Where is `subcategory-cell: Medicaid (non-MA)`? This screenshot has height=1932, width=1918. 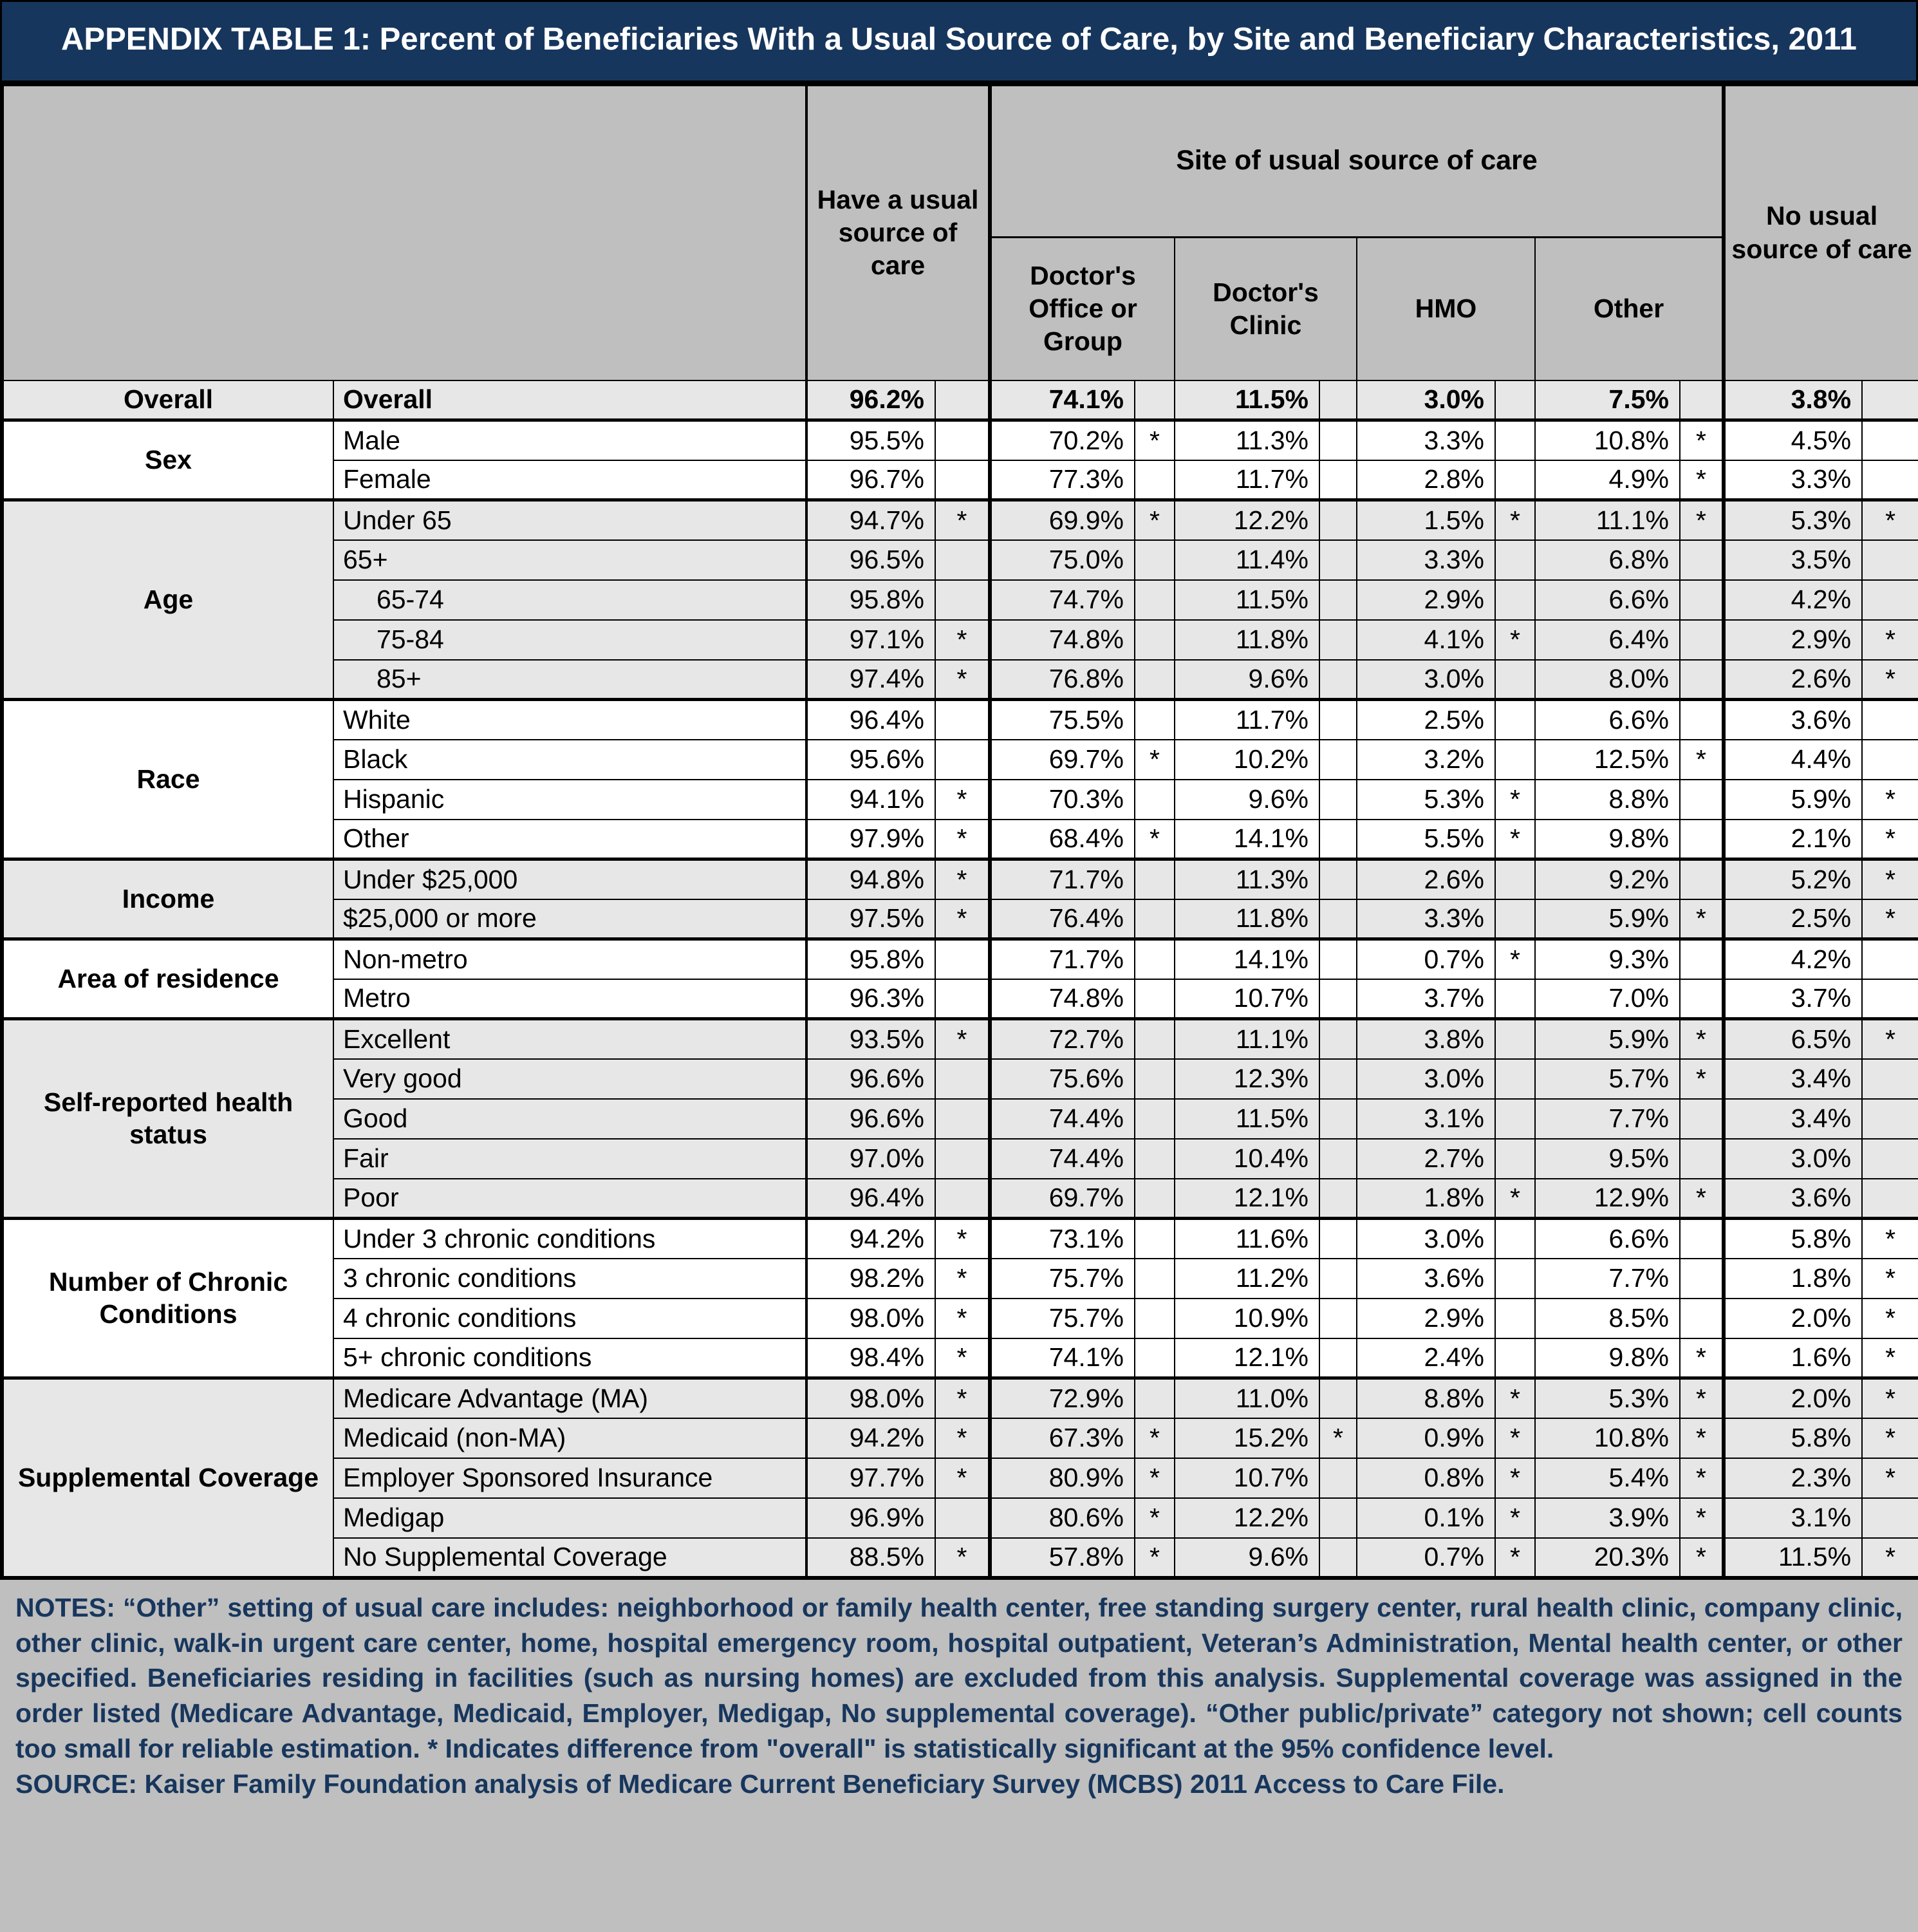 subcategory-cell: Medicaid (non-MA) is located at coordinates (570, 1438).